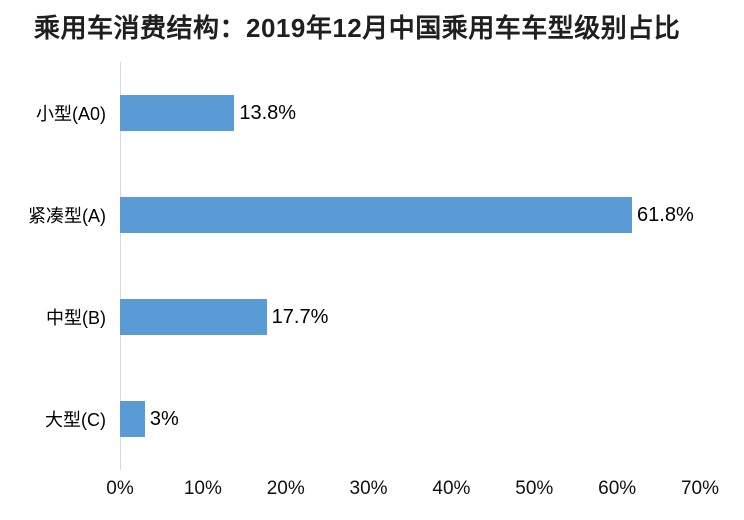 This screenshot has width=744, height=520. What do you see at coordinates (75, 420) in the screenshot?
I see `category-label: 大型(C)` at bounding box center [75, 420].